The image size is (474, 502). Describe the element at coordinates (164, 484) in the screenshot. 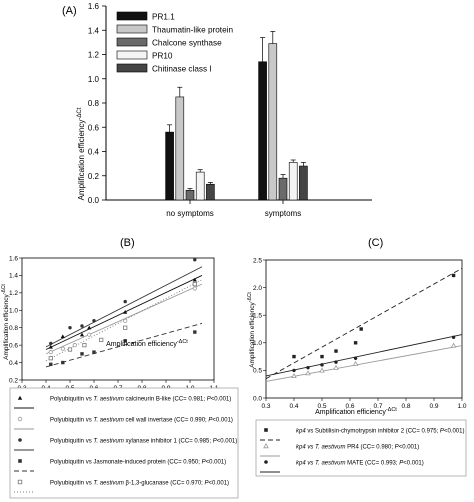

I see `panel-b-legend-label-part: β-1,3-glucanase (CC= 0.970;` at that location.